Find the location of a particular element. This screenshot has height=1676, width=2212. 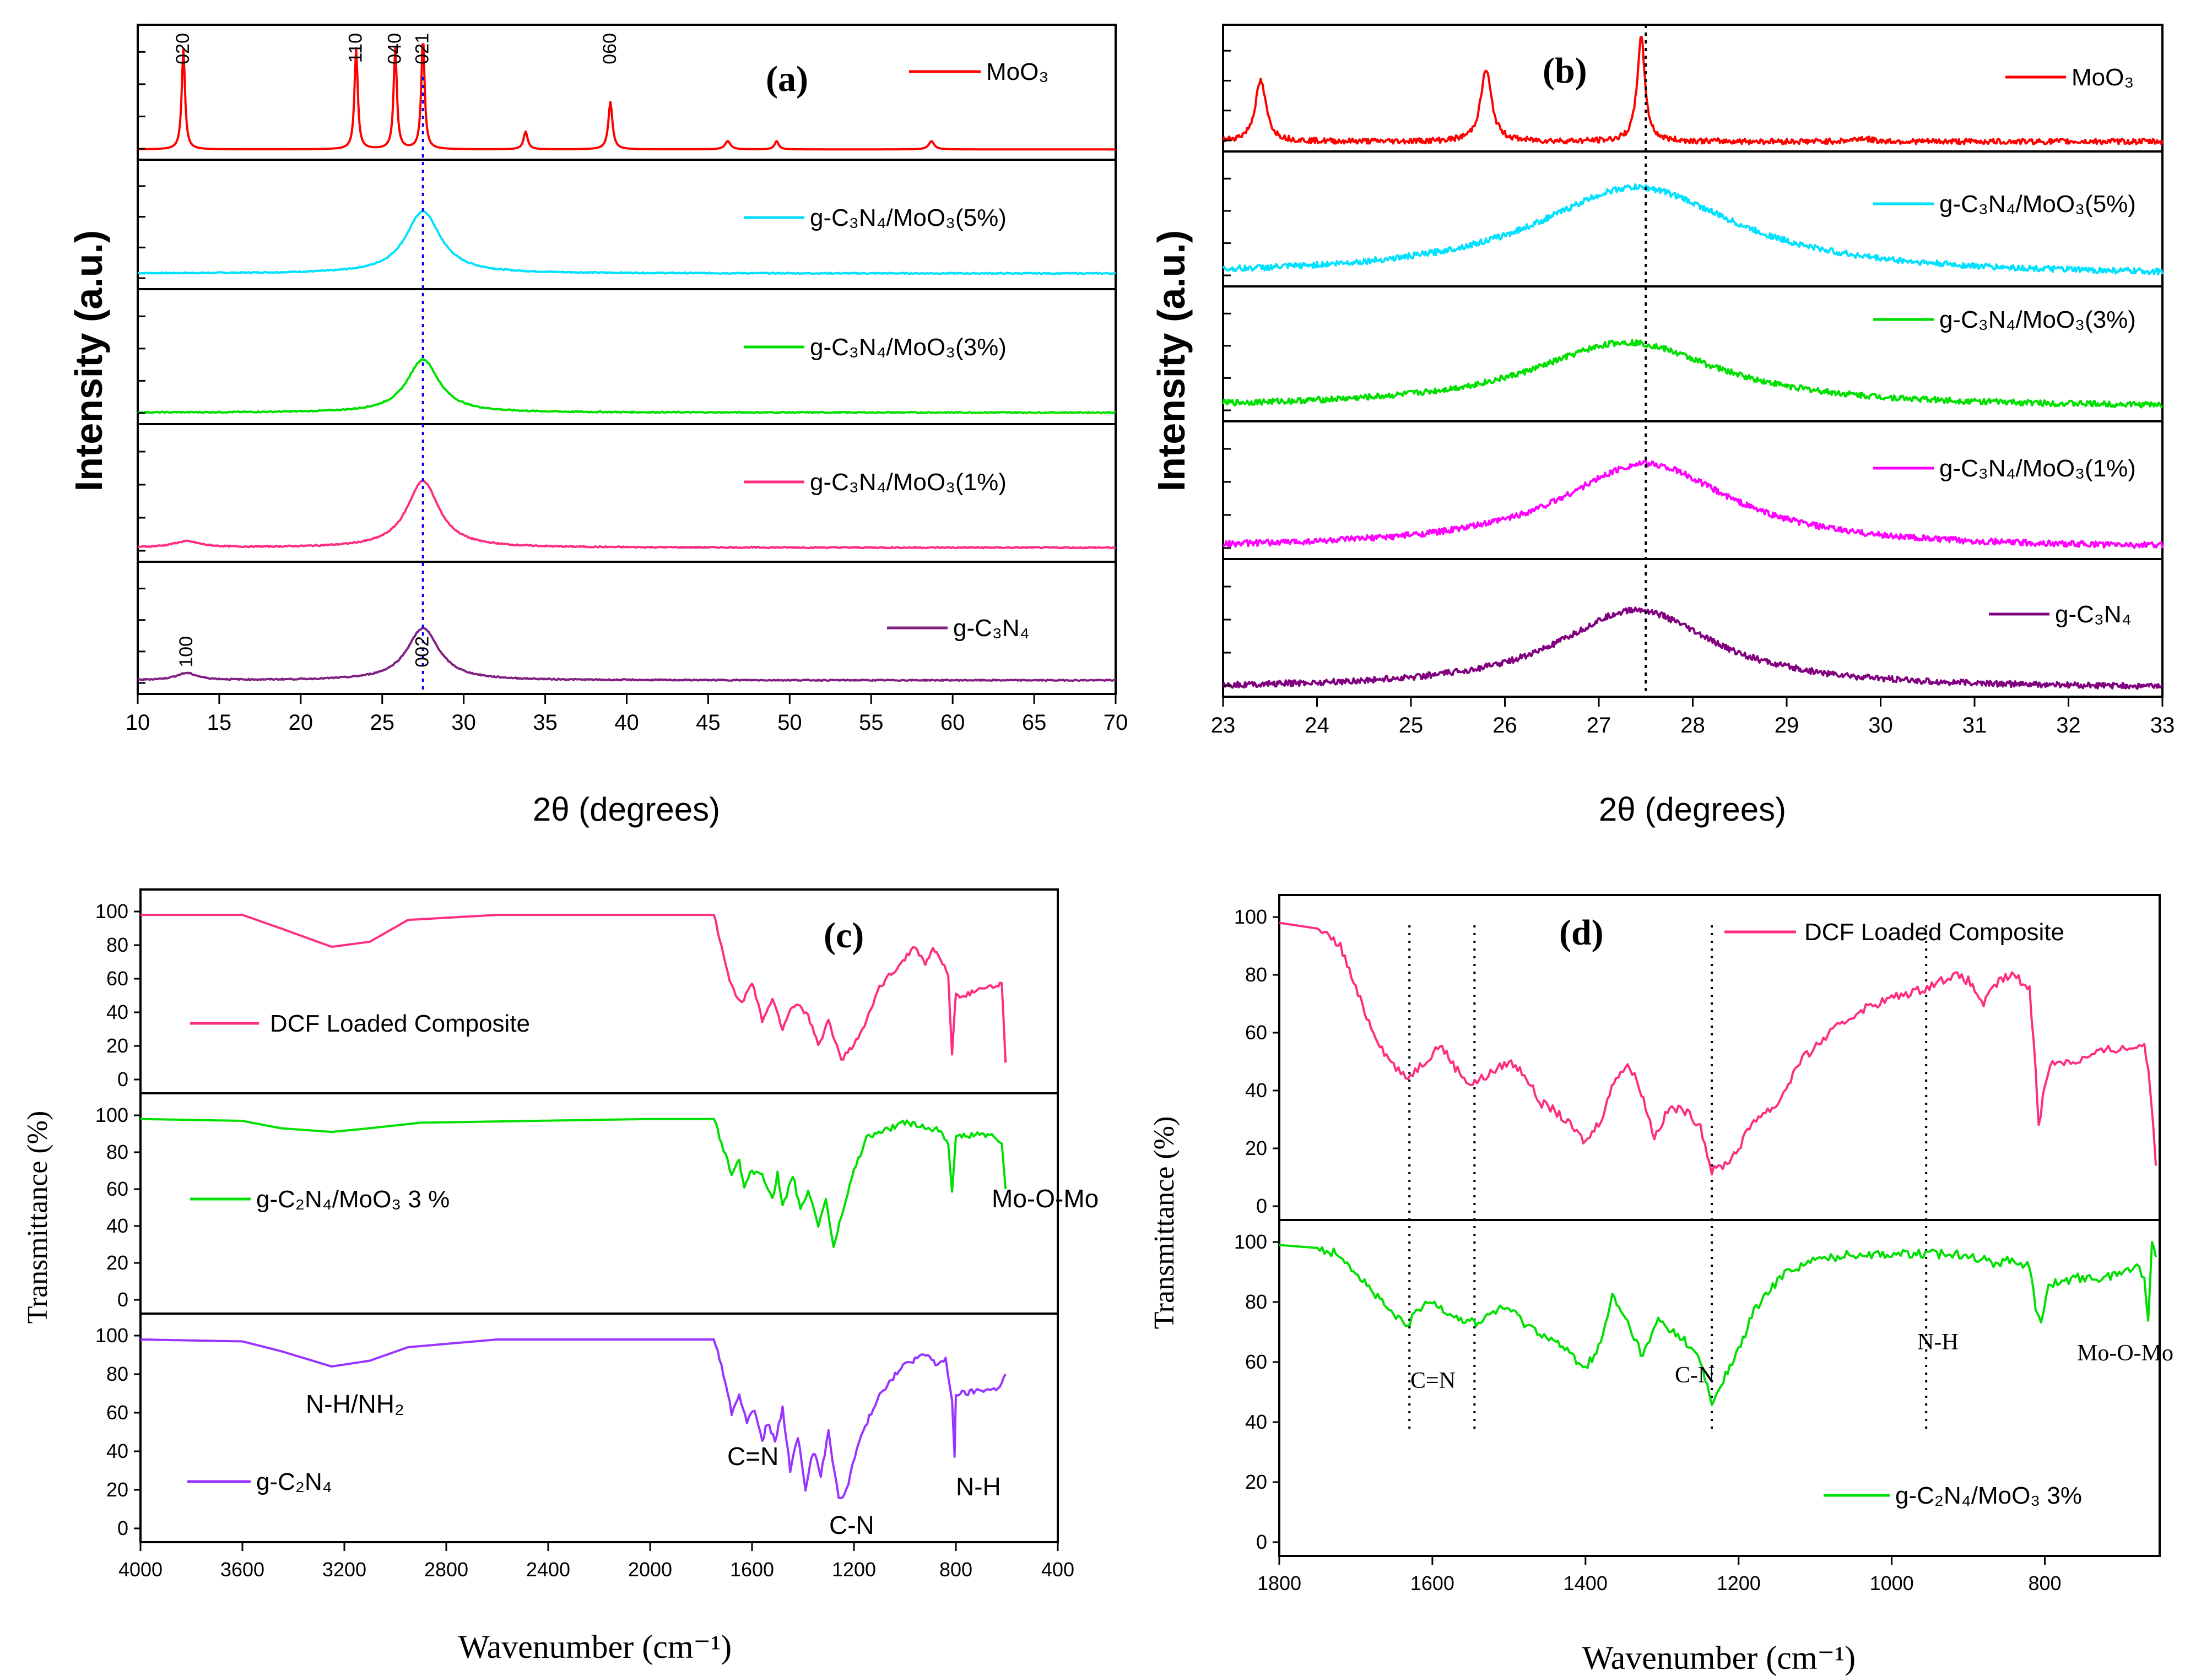

panel-b-x-ticks: 23 24 25 26 27 28 29 30 31 32 33 is located at coordinates (1693, 717).